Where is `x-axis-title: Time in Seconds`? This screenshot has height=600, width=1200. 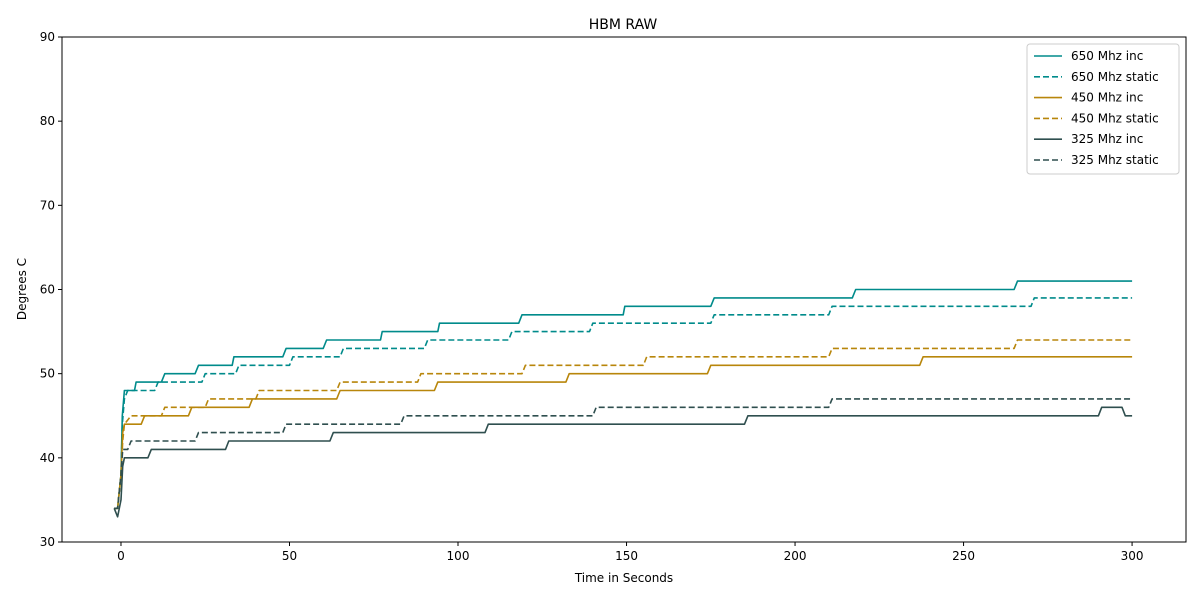
x-axis-title: Time in Seconds is located at coordinates (623, 578).